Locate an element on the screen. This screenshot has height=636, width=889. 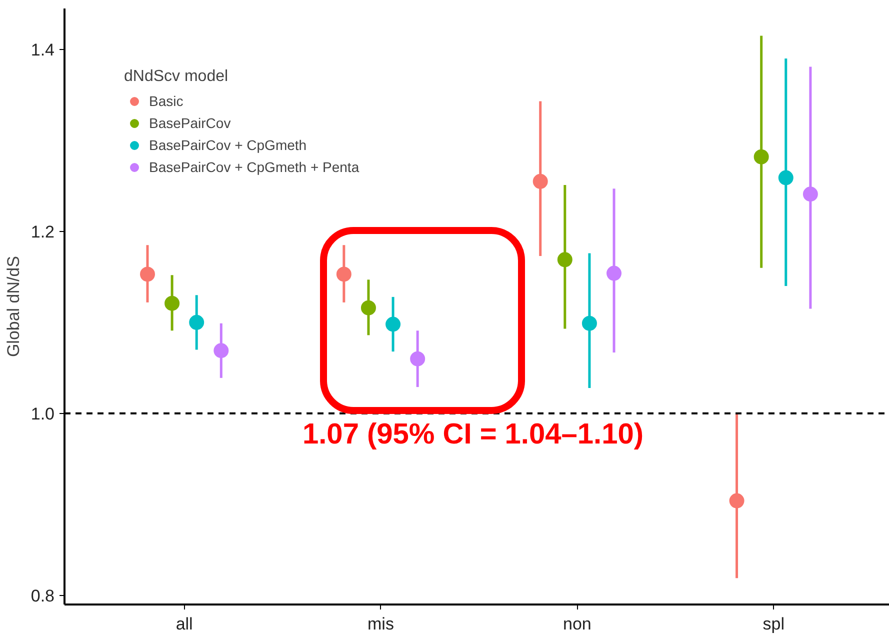
x-tick-label: mis is located at coordinates (381, 624).